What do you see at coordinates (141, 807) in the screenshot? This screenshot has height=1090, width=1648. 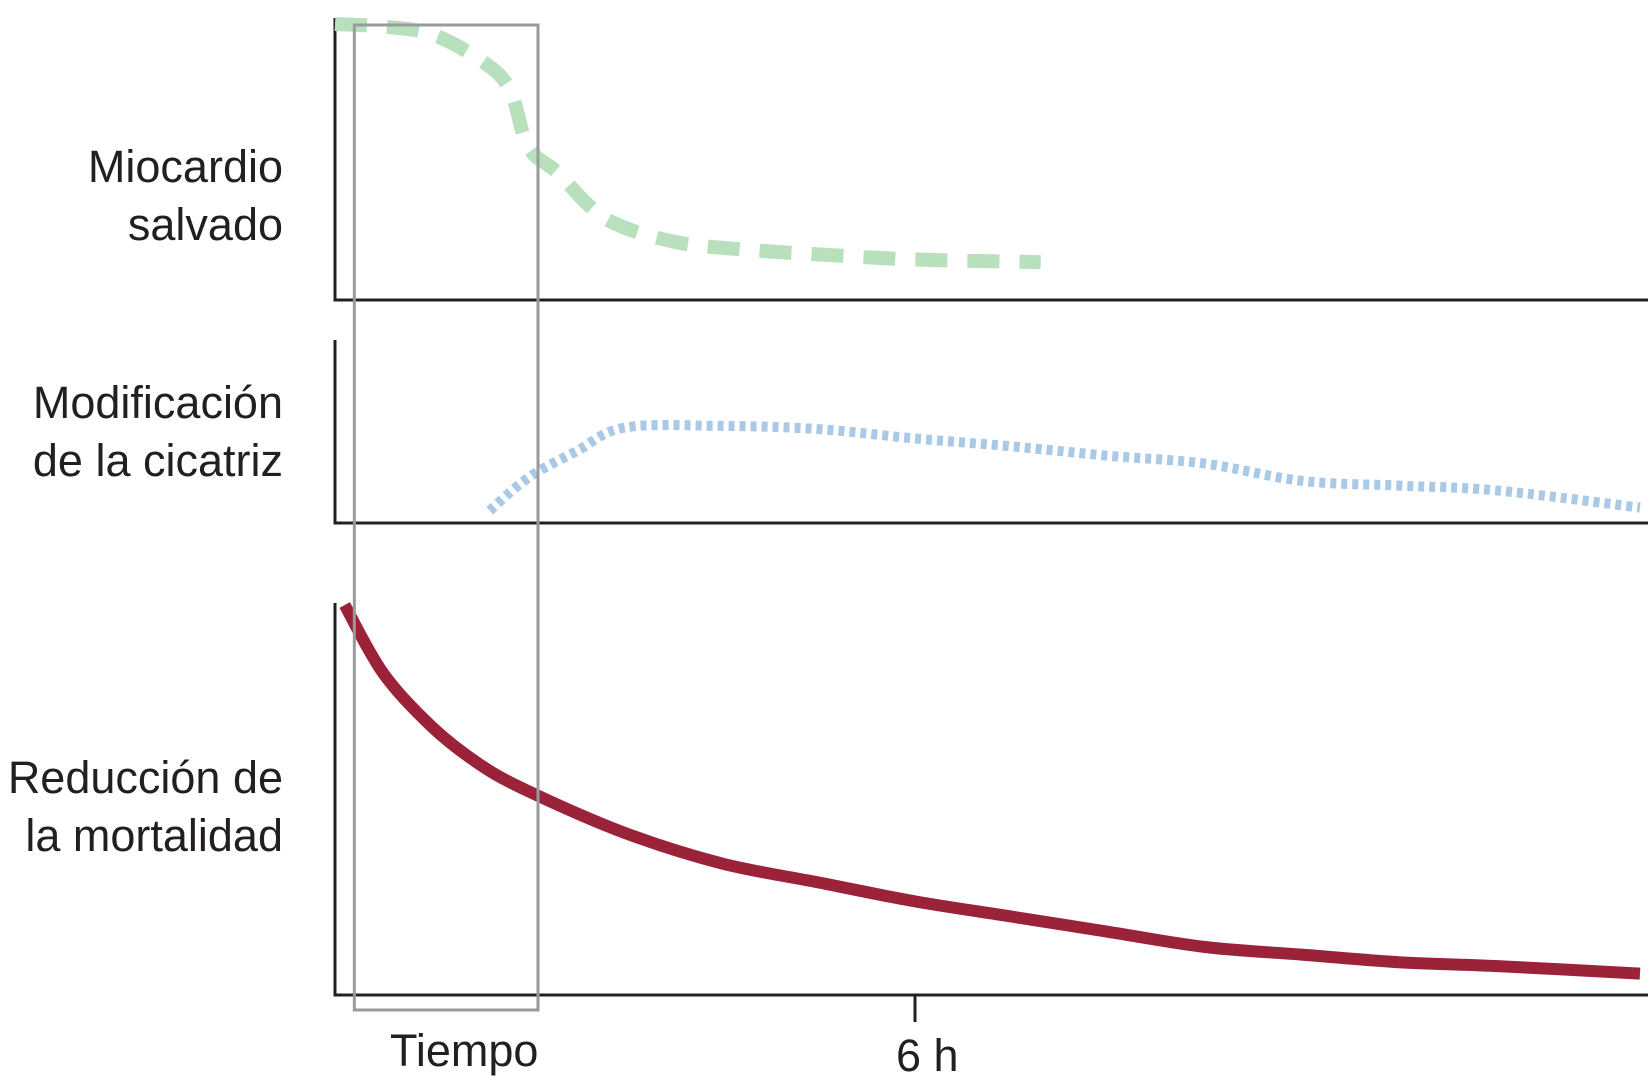 I see `panel-label-mortality: Reducción de la mortalidad` at bounding box center [141, 807].